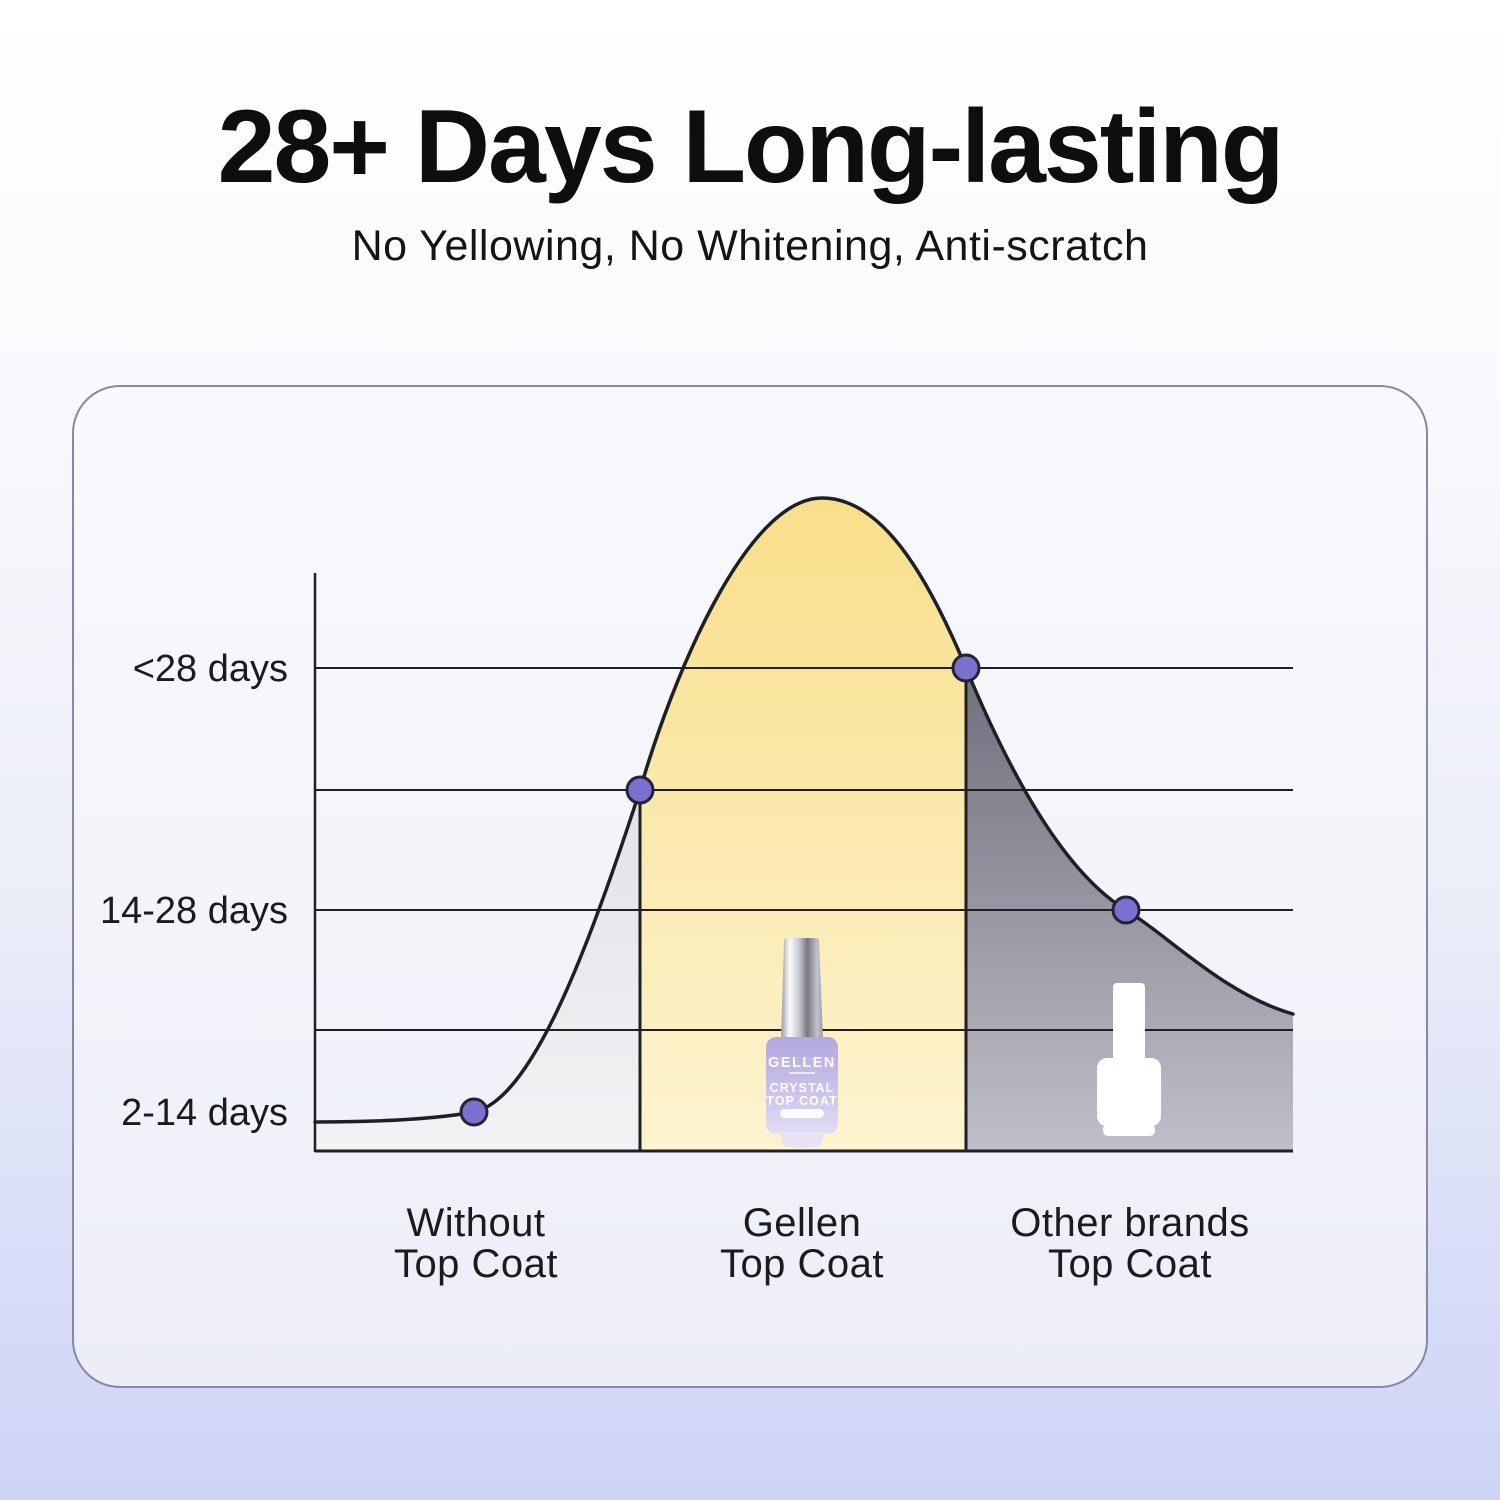  What do you see at coordinates (802, 1073) in the screenshot?
I see `gellen-bottle-tagline-rule` at bounding box center [802, 1073].